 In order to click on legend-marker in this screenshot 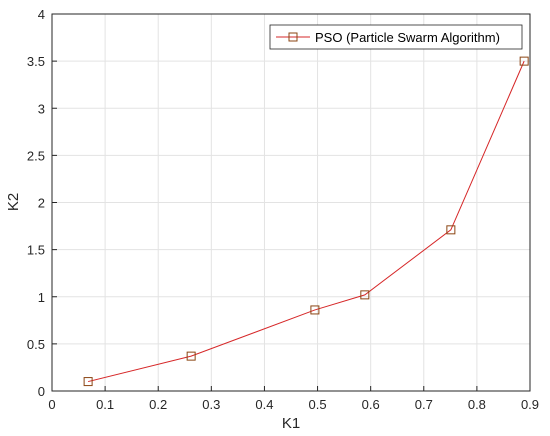, I will do `click(293, 37)`.